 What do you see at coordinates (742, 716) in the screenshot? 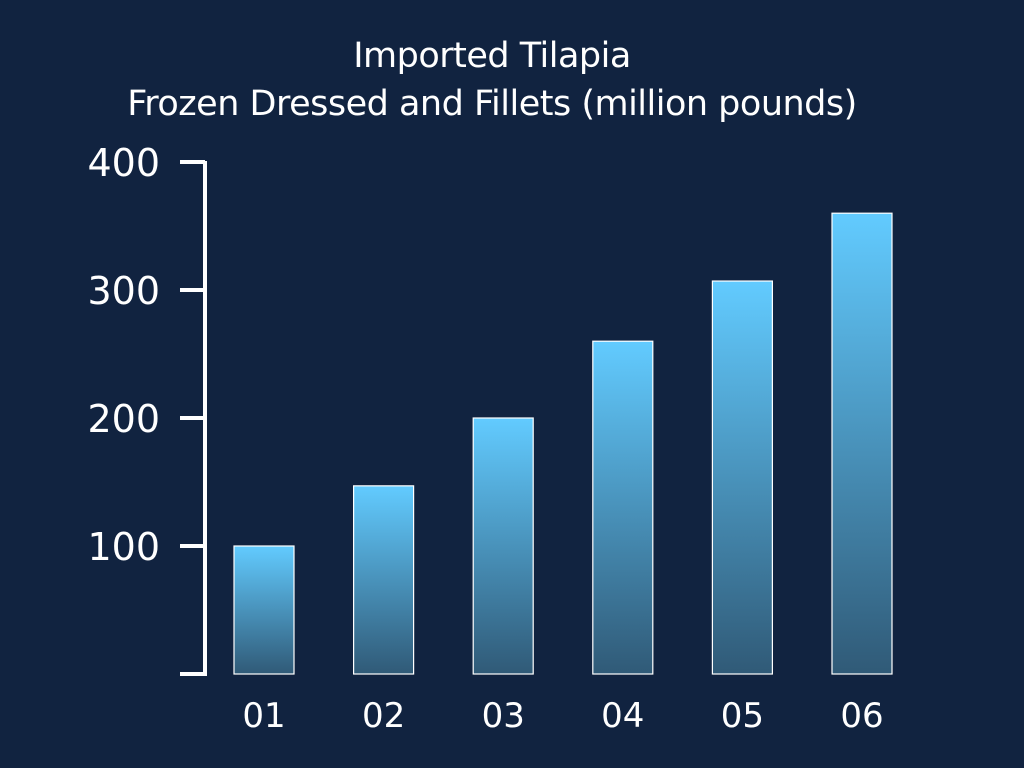
I see `x-category-label: 05` at bounding box center [742, 716].